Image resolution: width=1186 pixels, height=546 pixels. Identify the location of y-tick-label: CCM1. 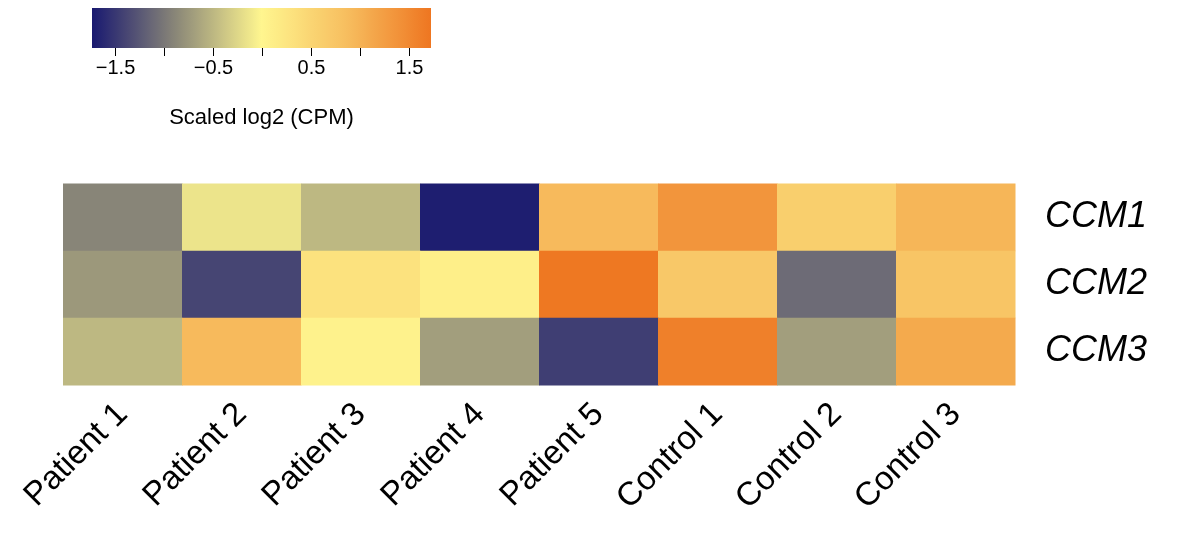
(1096, 215).